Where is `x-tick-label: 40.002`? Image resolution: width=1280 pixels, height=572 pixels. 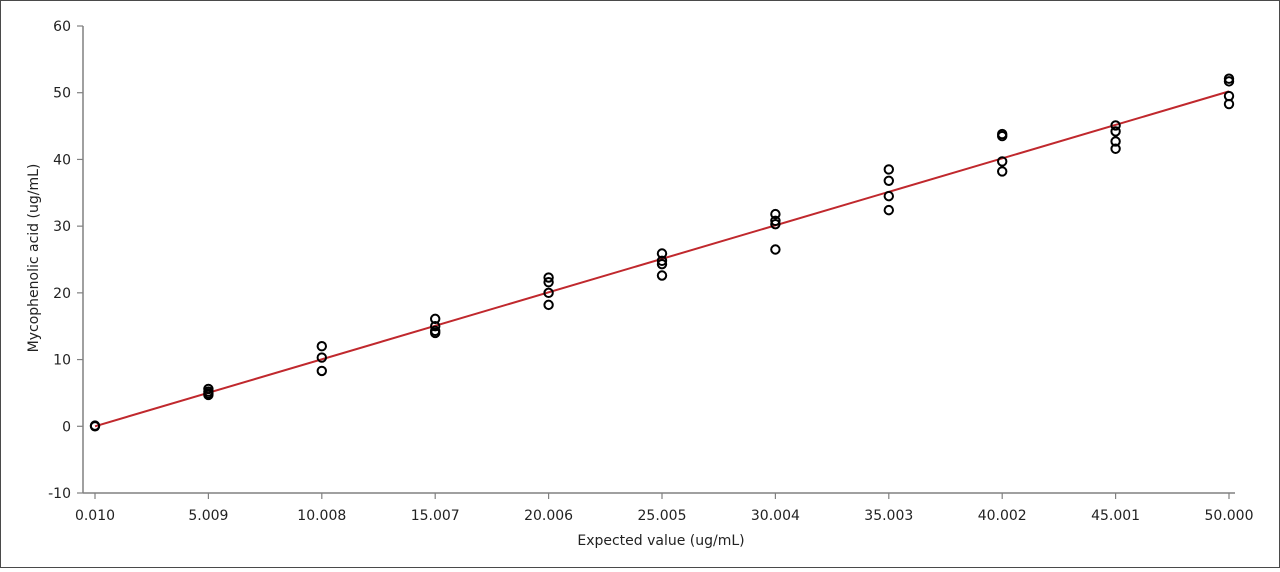 x-tick-label: 40.002 is located at coordinates (1002, 516).